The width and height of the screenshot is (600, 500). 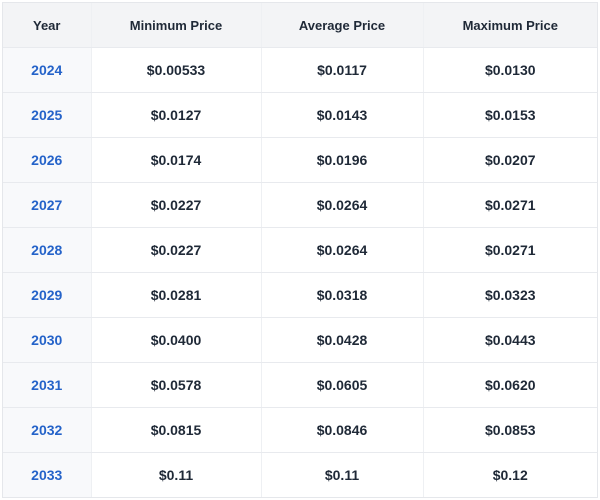 I want to click on price-cell: $0.0400, so click(x=176, y=340).